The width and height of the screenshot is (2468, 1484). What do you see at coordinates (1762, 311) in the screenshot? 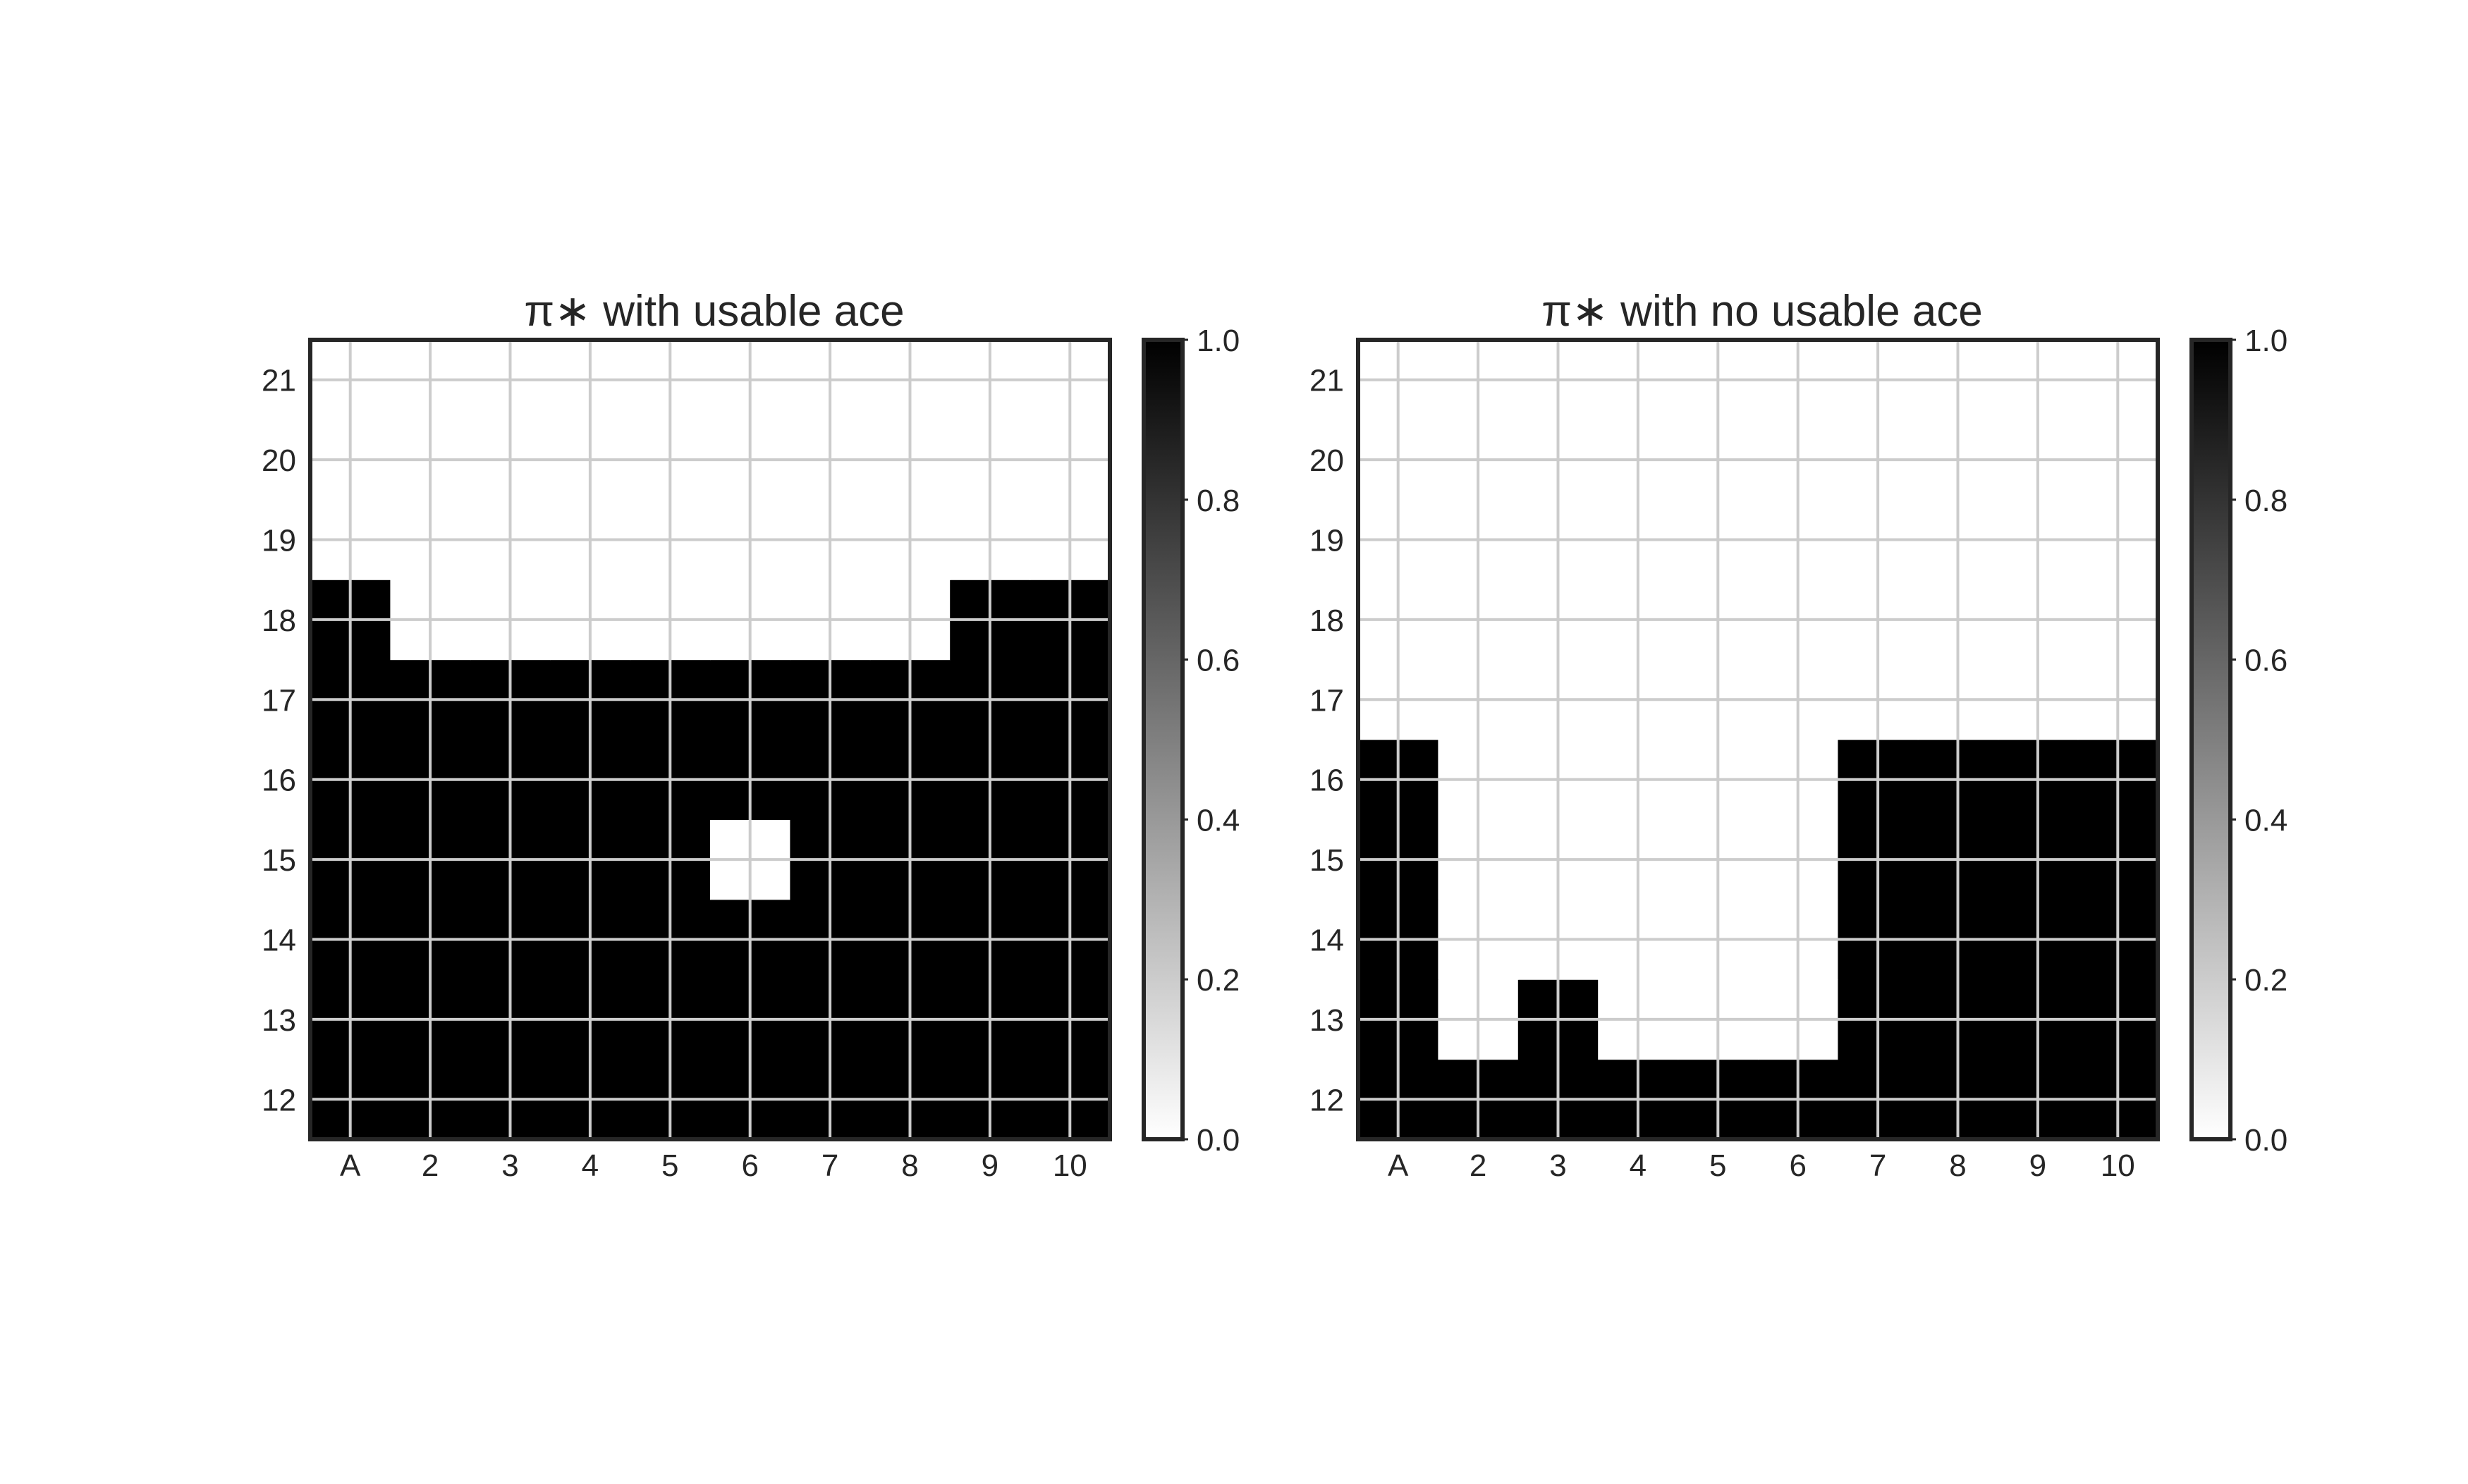
I see `panel-title: π∗ with no usable ace` at bounding box center [1762, 311].